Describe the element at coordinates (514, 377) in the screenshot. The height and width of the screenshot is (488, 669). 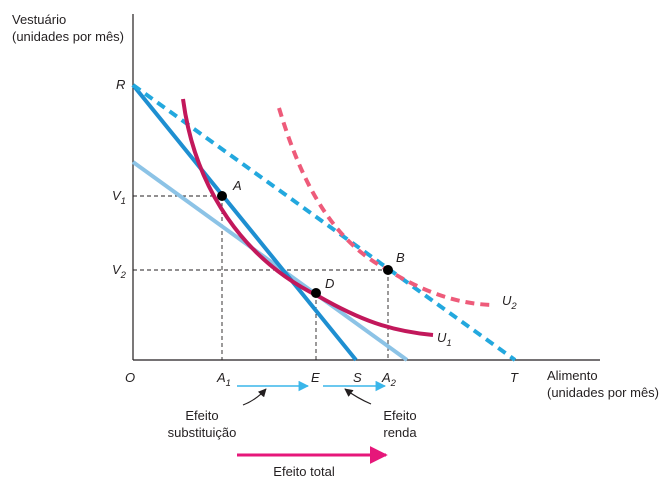
I see `label-t: T` at that location.